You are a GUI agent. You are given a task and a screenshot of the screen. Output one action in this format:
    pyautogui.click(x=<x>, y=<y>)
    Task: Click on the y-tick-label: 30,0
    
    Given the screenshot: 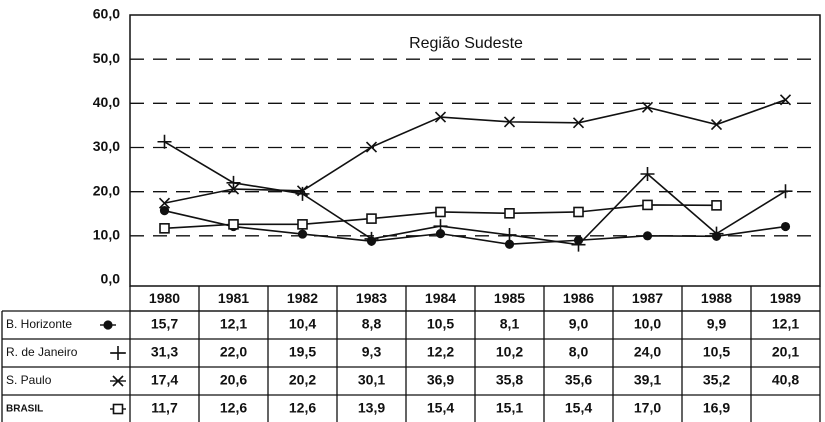 What is the action you would take?
    pyautogui.click(x=106, y=146)
    